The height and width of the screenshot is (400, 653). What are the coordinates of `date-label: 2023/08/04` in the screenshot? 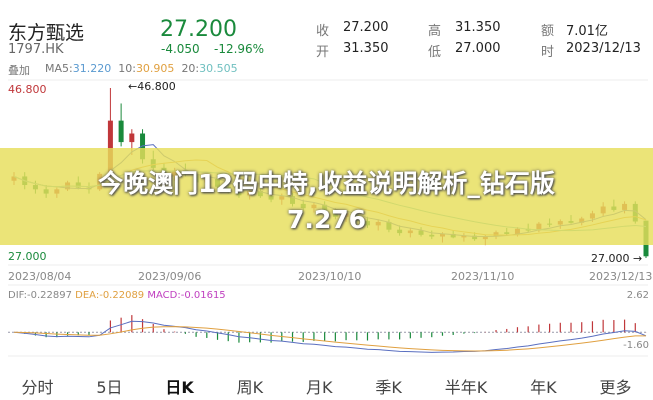 It's located at (40, 276).